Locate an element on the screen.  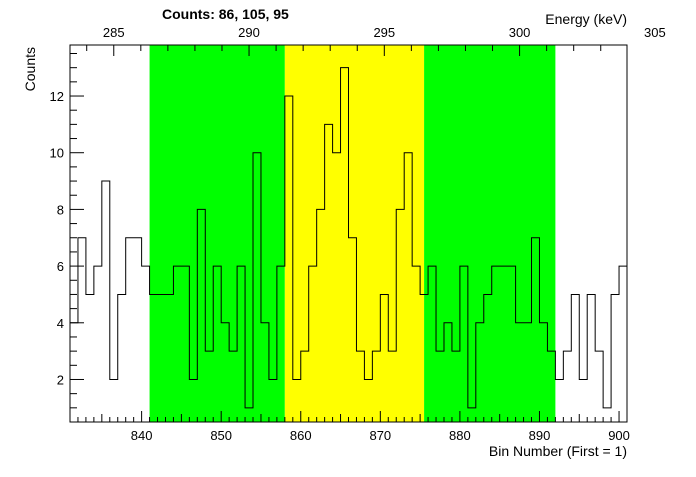
y-tick-label: 2 is located at coordinates (60, 379).